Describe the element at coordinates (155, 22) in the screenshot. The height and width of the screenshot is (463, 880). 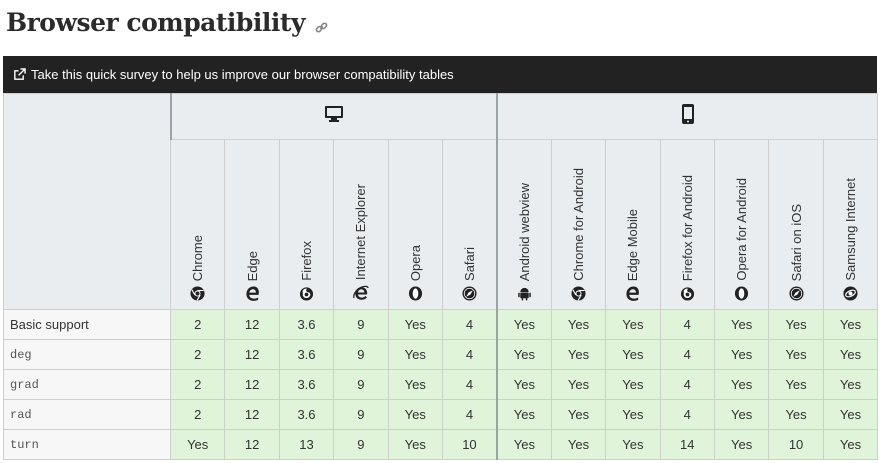
I see `heading-text: Browser compatibility` at that location.